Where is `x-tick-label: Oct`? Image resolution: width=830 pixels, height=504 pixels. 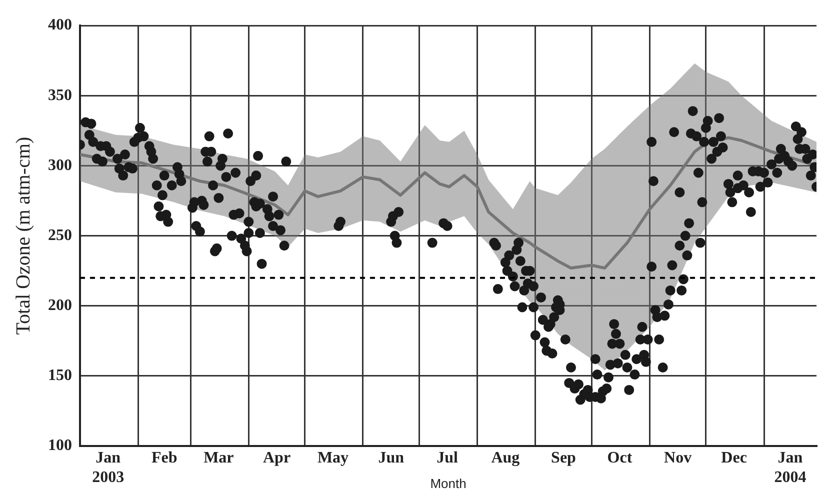 x-tick-label: Oct is located at coordinates (620, 458).